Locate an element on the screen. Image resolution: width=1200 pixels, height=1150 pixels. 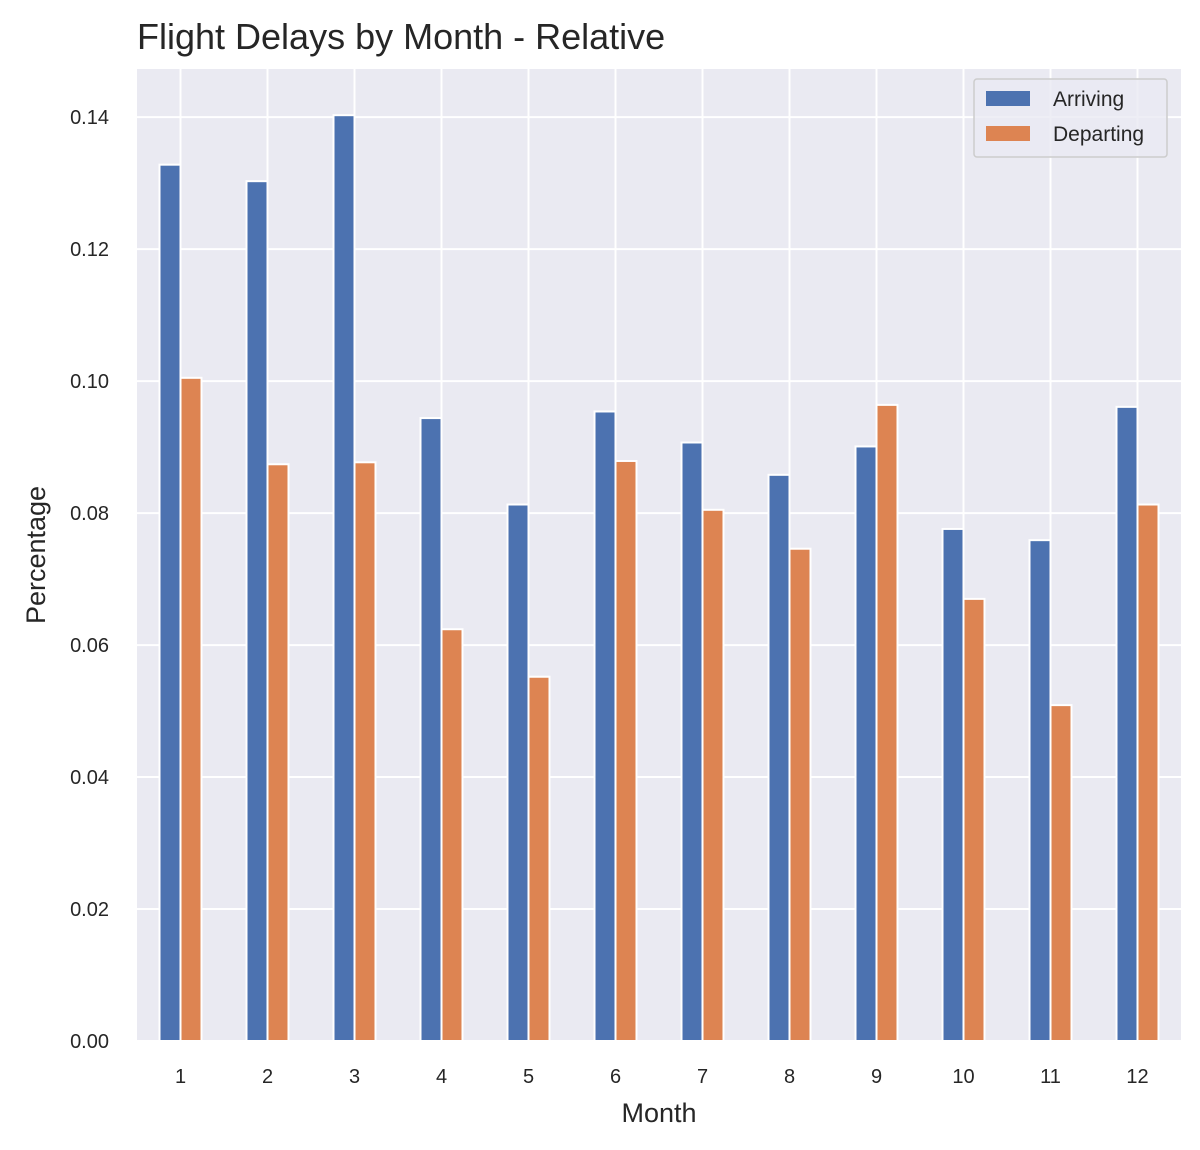
x-tick-labels: 1 2 3 4 5 6 7 8 9 10 11 12 is located at coordinates (662, 1077).